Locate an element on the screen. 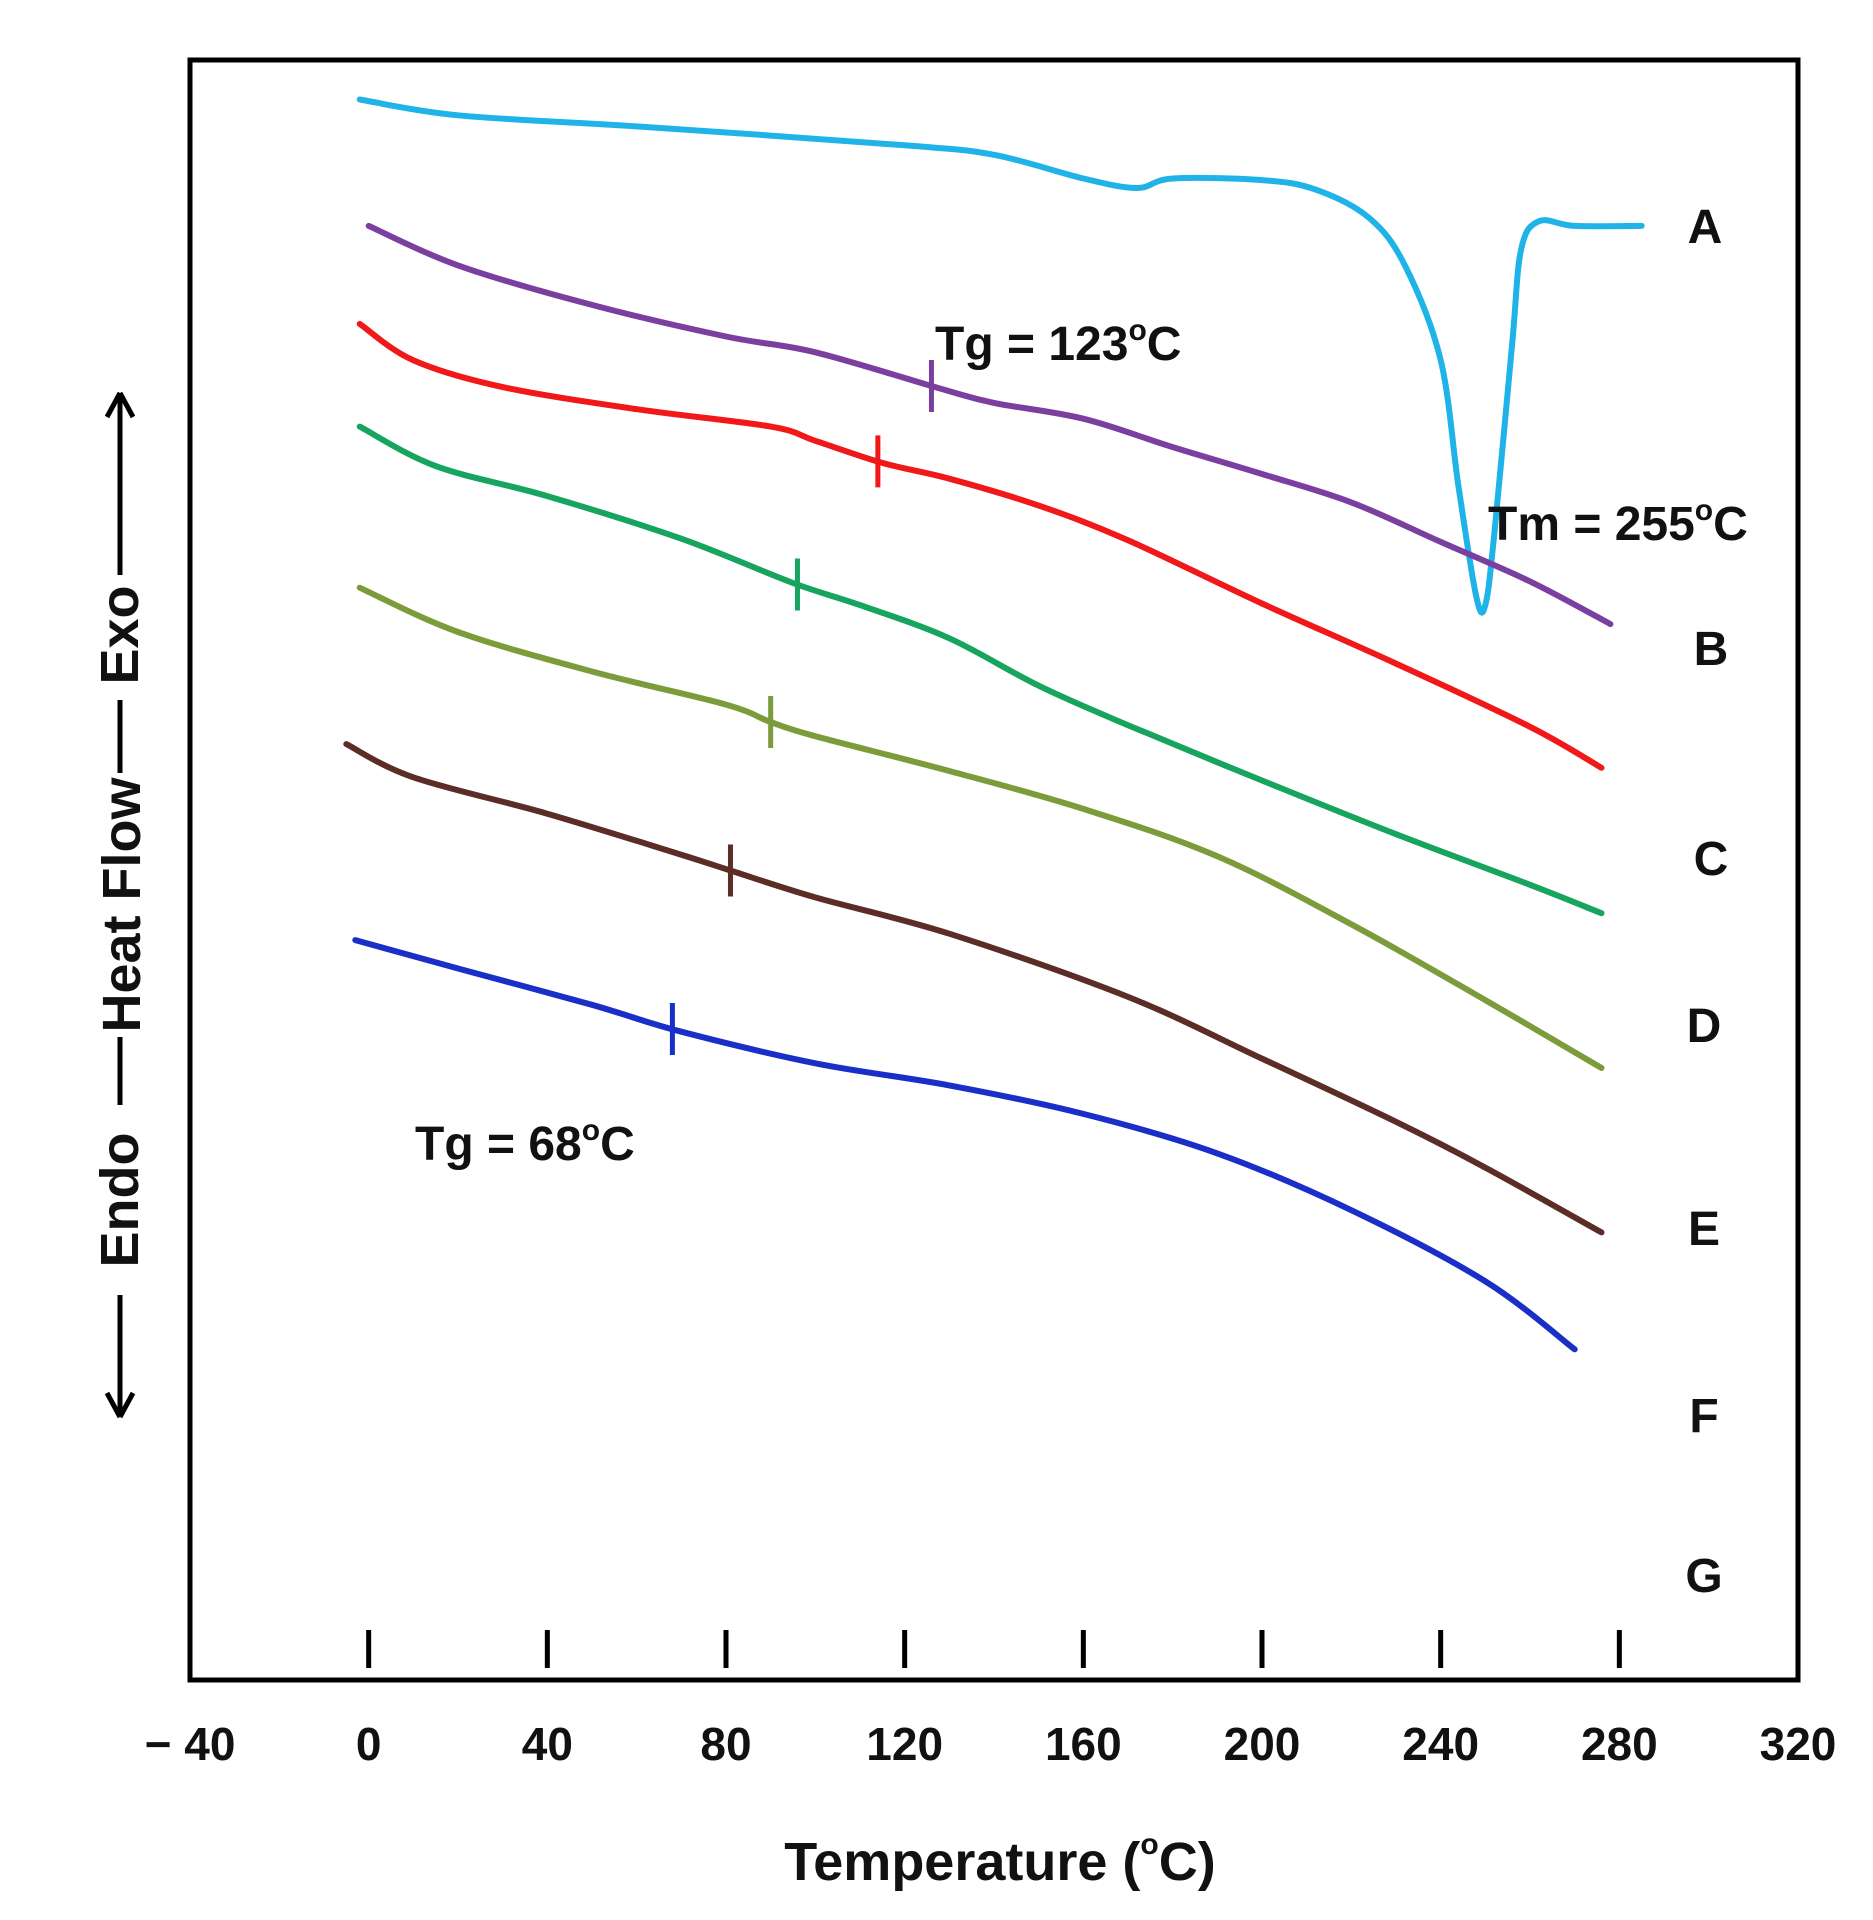 This screenshot has width=1873, height=1920. y-axis-exo-label: Exo is located at coordinates (120, 634).